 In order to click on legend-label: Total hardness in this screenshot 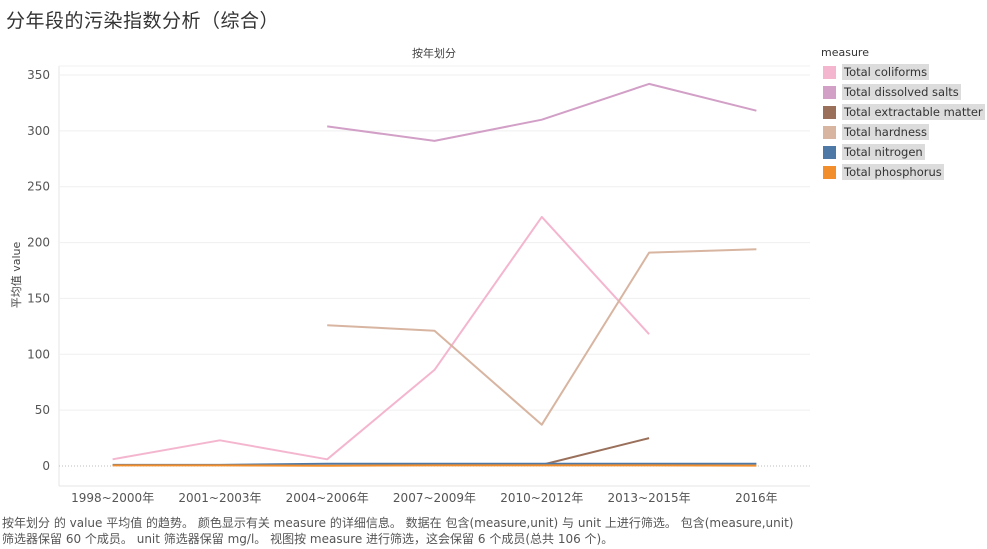, I will do `click(886, 132)`.